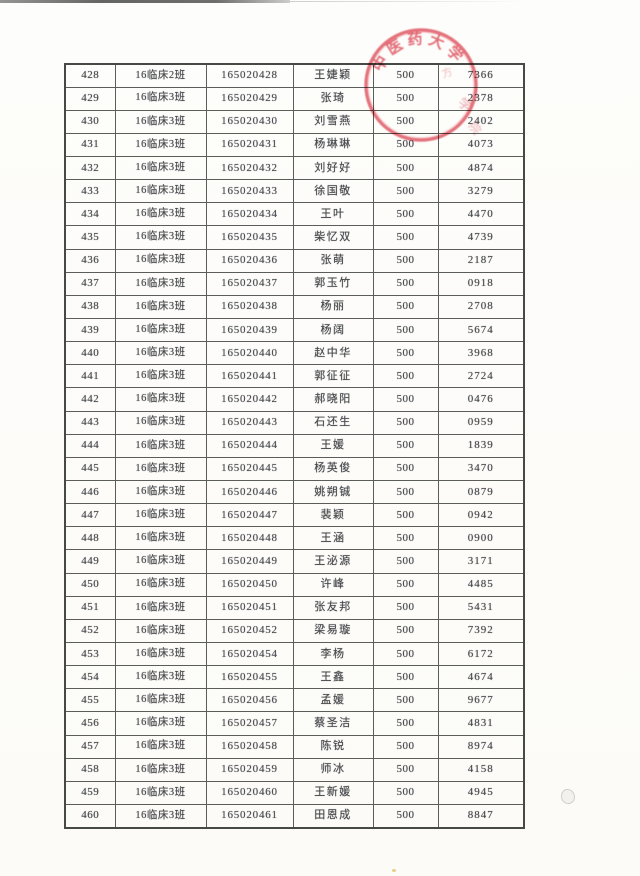 The height and width of the screenshot is (876, 640). Describe the element at coordinates (294, 260) in the screenshot. I see `table-row: 436 16临床3班 165020436 张萌 500 2187` at that location.